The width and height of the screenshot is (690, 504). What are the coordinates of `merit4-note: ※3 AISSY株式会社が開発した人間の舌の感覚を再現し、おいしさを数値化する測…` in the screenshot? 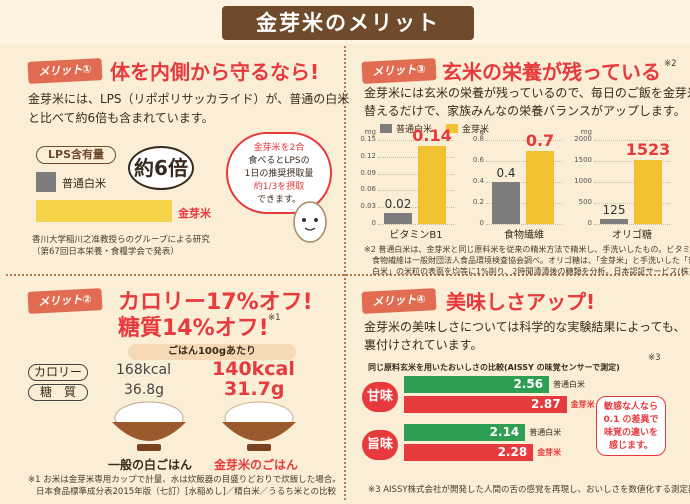 It's located at (529, 490).